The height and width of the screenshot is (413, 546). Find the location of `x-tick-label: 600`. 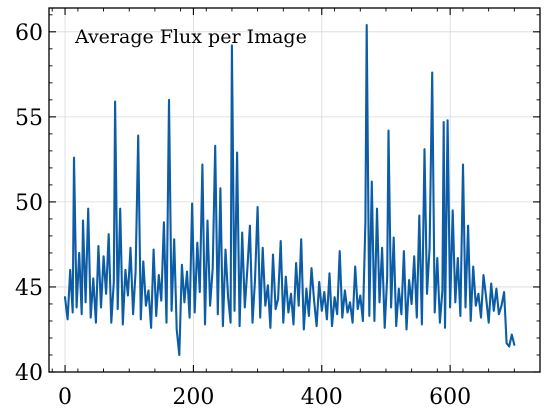

x-tick-label: 600 is located at coordinates (450, 397).